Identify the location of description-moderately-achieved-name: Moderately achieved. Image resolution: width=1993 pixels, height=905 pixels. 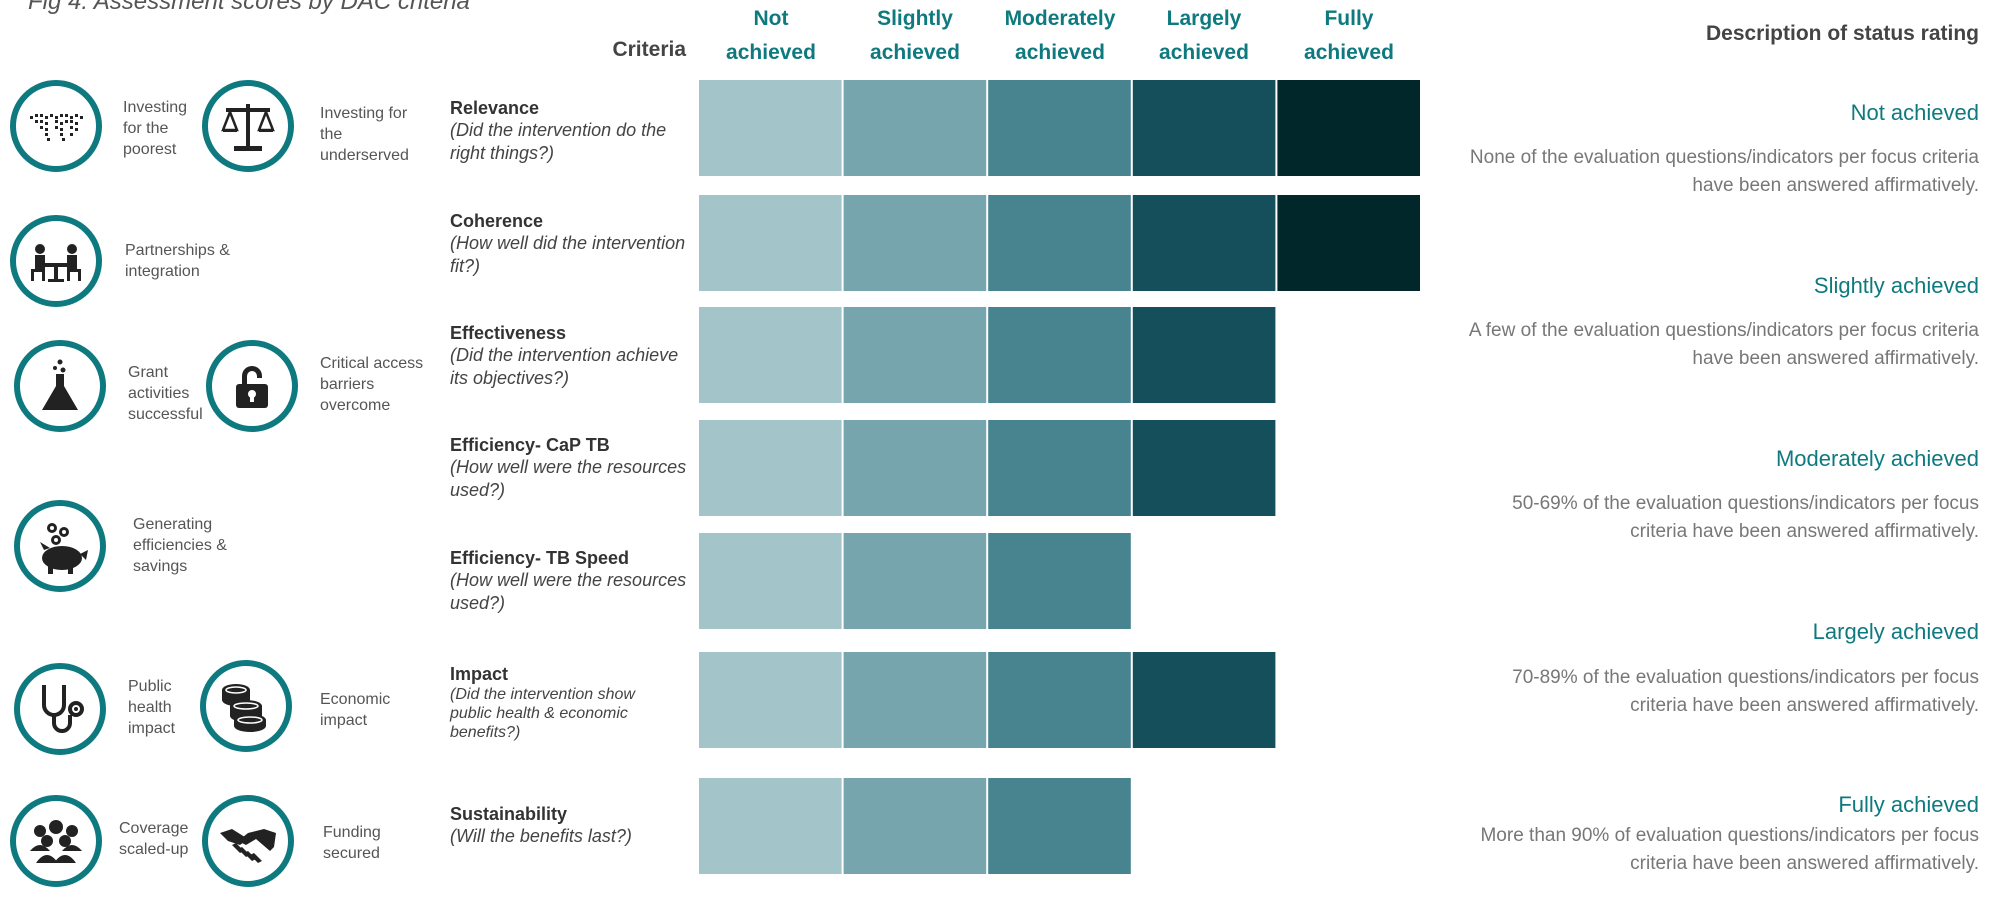
(1877, 458).